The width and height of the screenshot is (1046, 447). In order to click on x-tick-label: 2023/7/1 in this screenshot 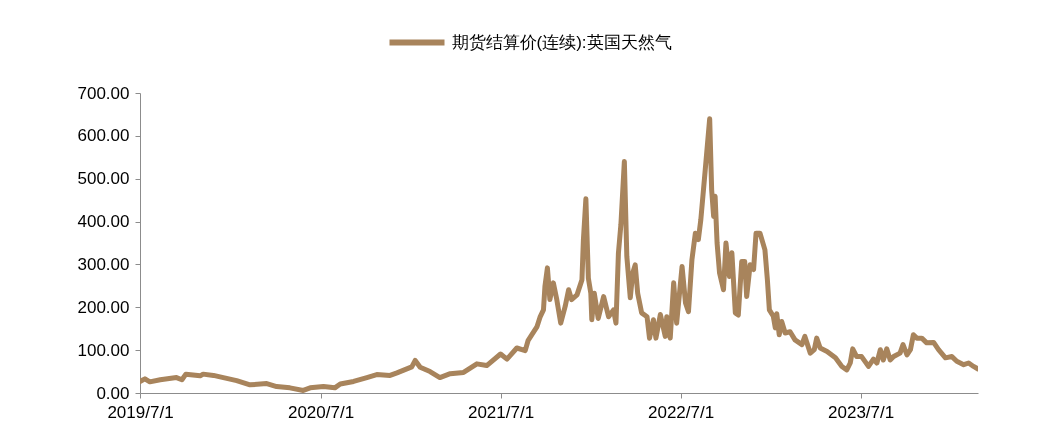, I will do `click(861, 412)`.